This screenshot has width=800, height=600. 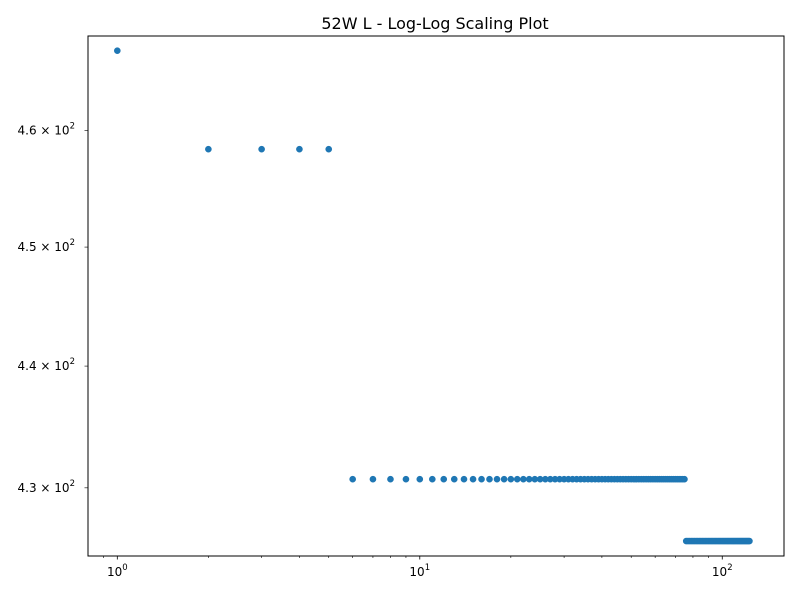 I want to click on x-tick-label: 10⁰, so click(x=117, y=571).